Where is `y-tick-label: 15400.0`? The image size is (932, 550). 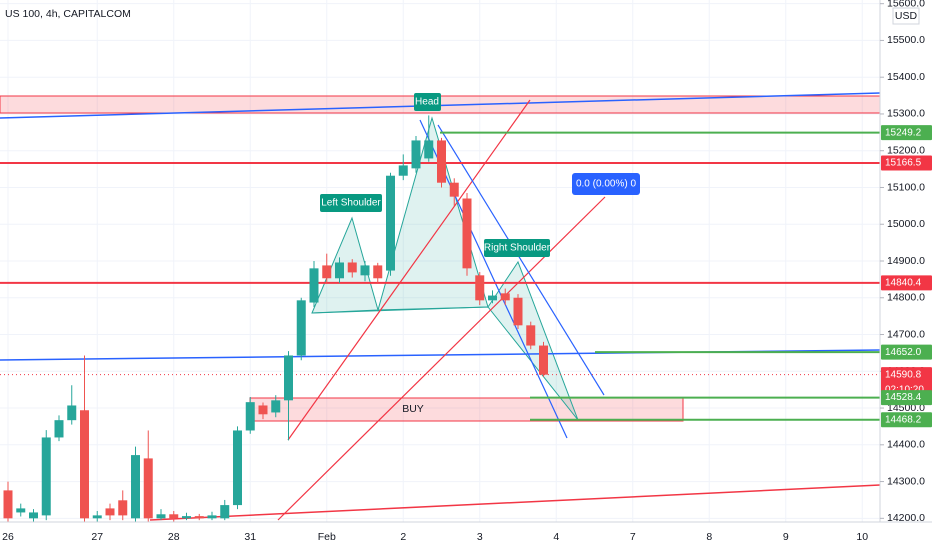 y-tick-label: 15400.0 is located at coordinates (906, 77).